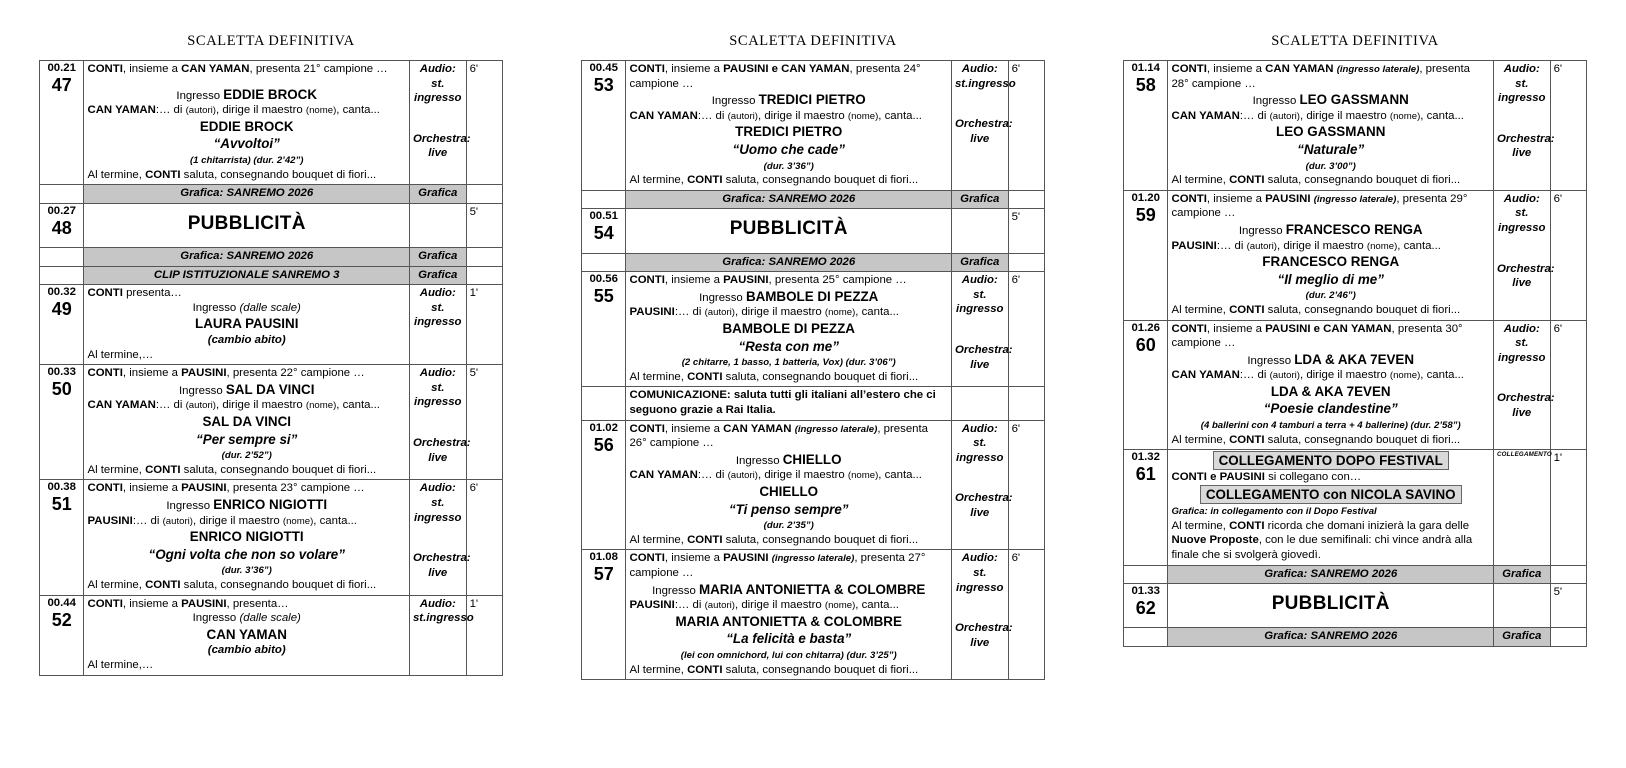  Describe the element at coordinates (812, 296) in the screenshot. I see `text-run: BAMBOLE DI PEZZA` at that location.